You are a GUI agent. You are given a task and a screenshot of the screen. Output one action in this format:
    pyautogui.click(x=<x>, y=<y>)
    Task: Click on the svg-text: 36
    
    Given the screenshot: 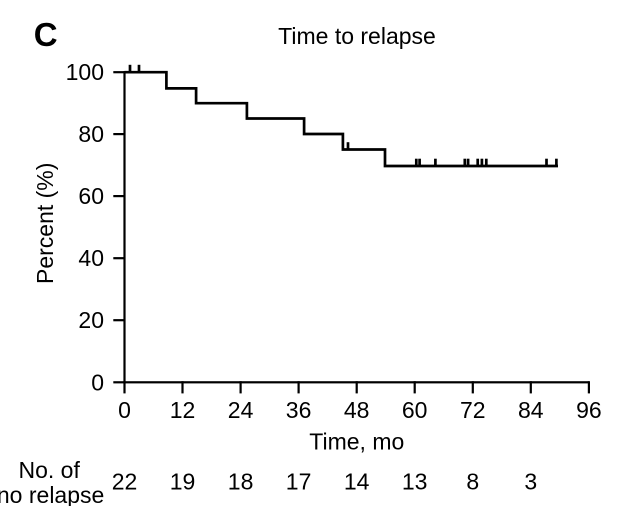 What is the action you would take?
    pyautogui.click(x=299, y=410)
    